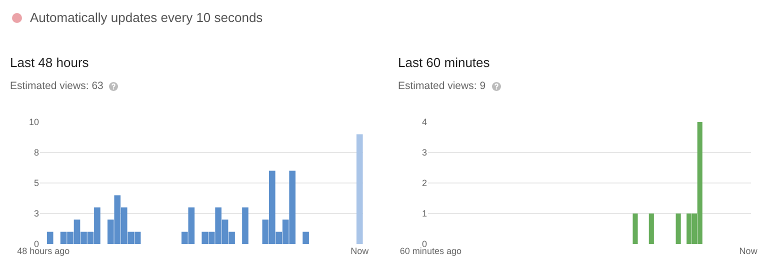 This screenshot has height=274, width=767. What do you see at coordinates (57, 86) in the screenshot?
I see `chart-subtitle: Estimated views: 63` at bounding box center [57, 86].